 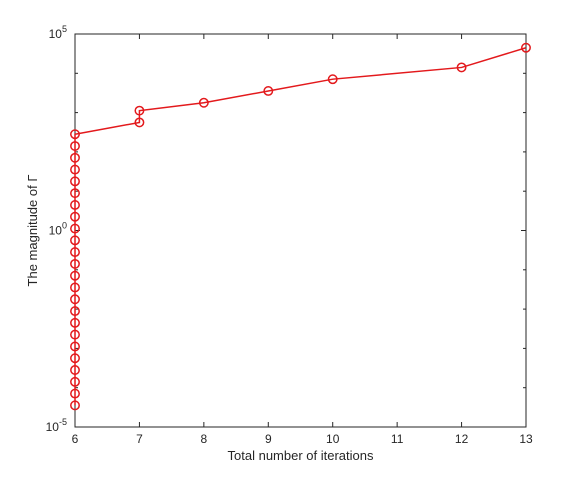 I want to click on x-tick-label: 11, so click(x=397, y=439).